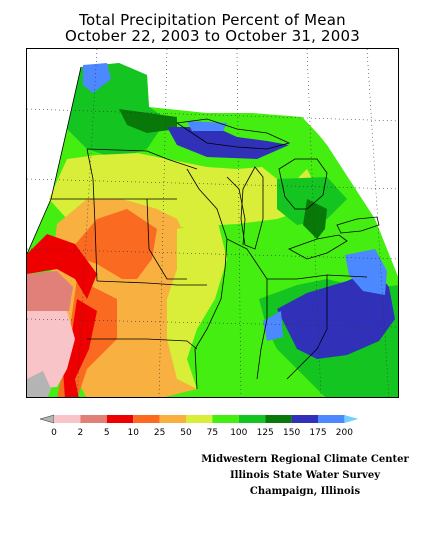 The width and height of the screenshot is (425, 550). What do you see at coordinates (80, 348) in the screenshot?
I see `precip-region-10-25-south` at bounding box center [80, 348].